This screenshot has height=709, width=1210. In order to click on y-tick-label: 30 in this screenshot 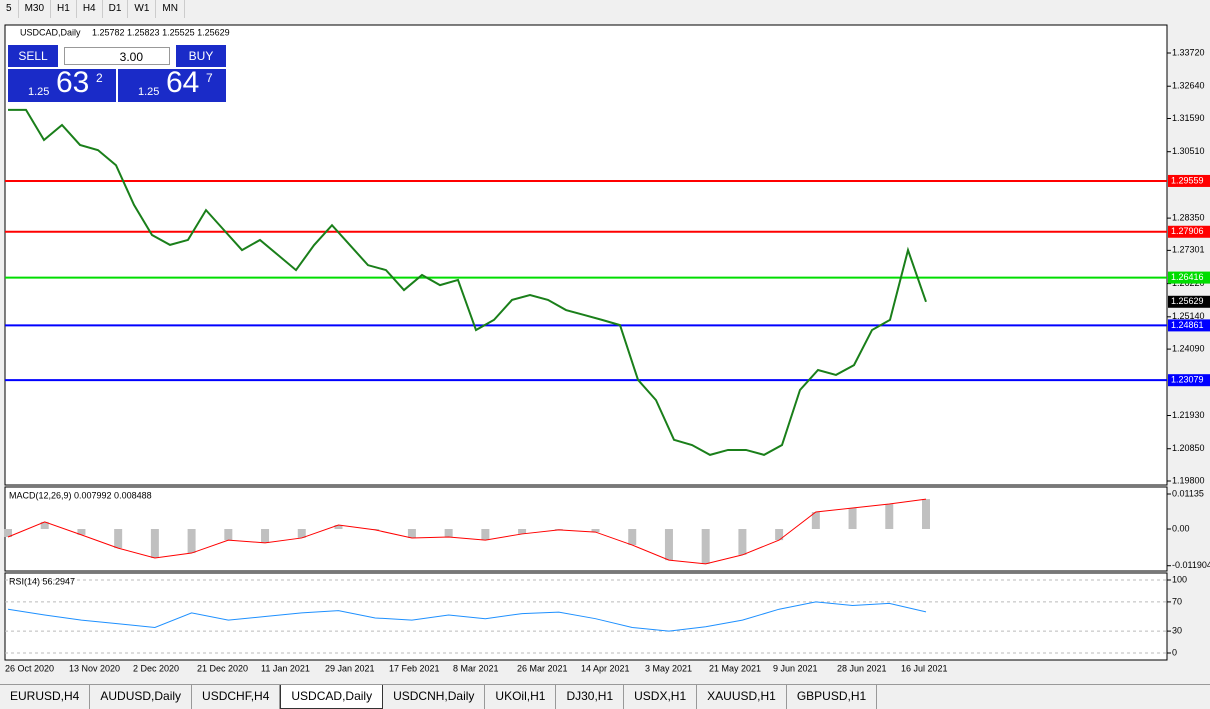, I will do `click(1177, 630)`.